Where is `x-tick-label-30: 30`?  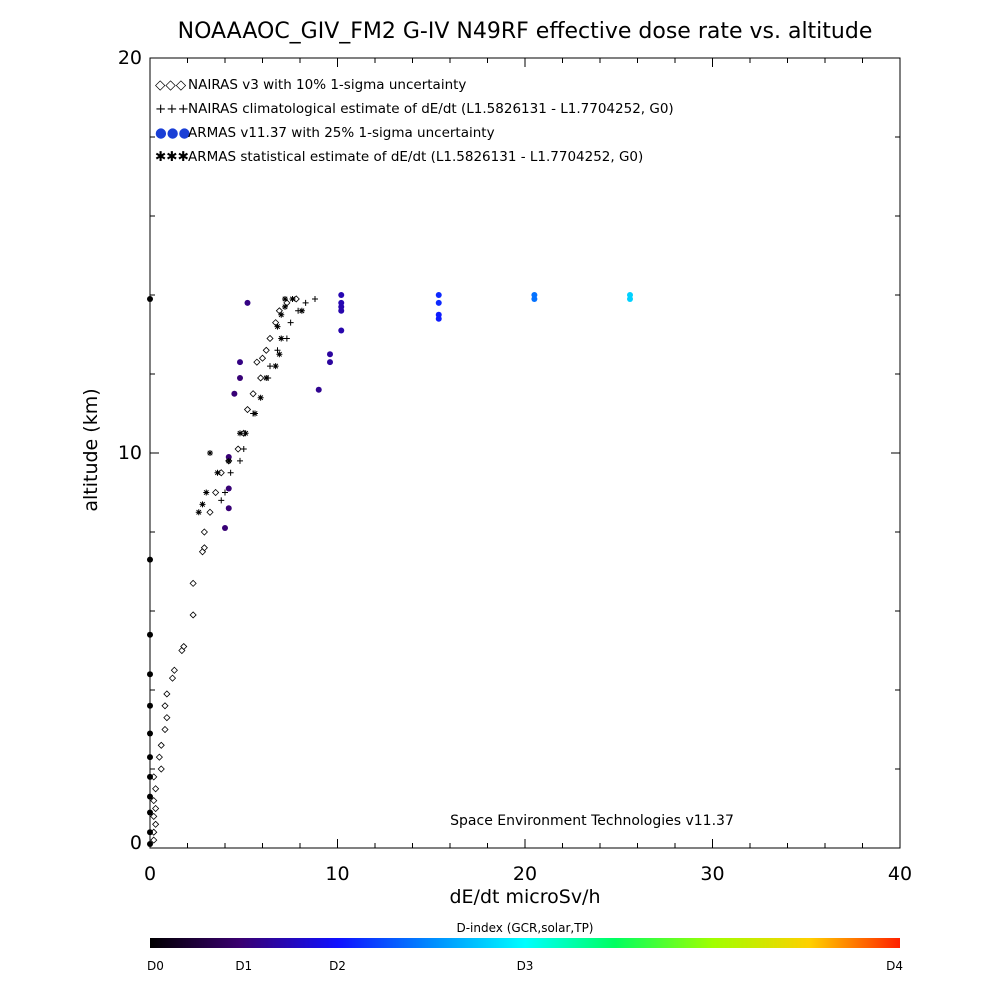 x-tick-label-30: 30 is located at coordinates (712, 874).